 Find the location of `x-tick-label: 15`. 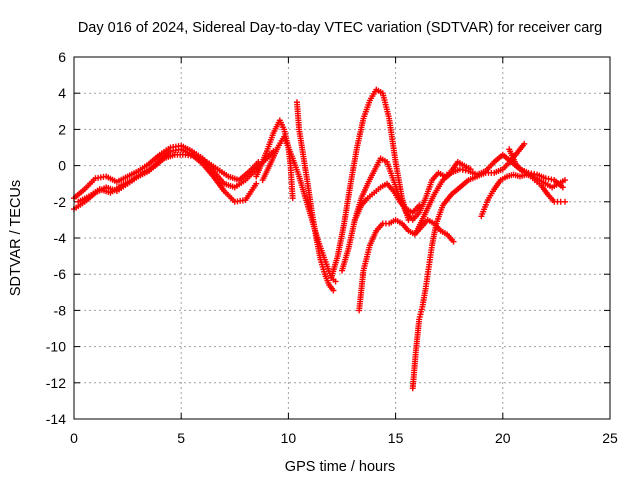

x-tick-label: 15 is located at coordinates (396, 438).